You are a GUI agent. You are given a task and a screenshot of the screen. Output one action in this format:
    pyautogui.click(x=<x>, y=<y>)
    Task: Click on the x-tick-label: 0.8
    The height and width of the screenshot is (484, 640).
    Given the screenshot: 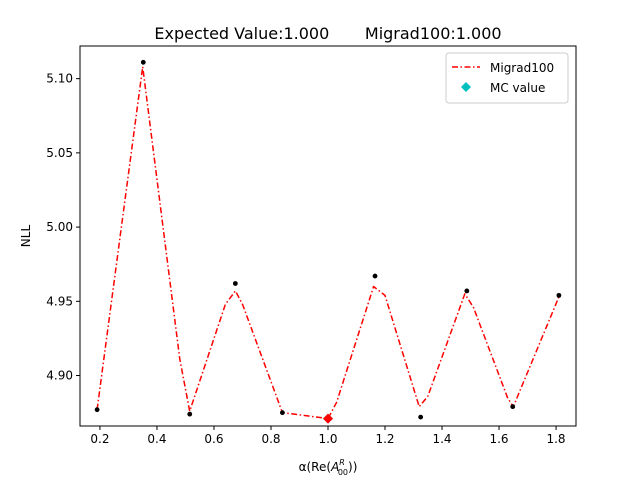 What is the action you would take?
    pyautogui.click(x=270, y=439)
    